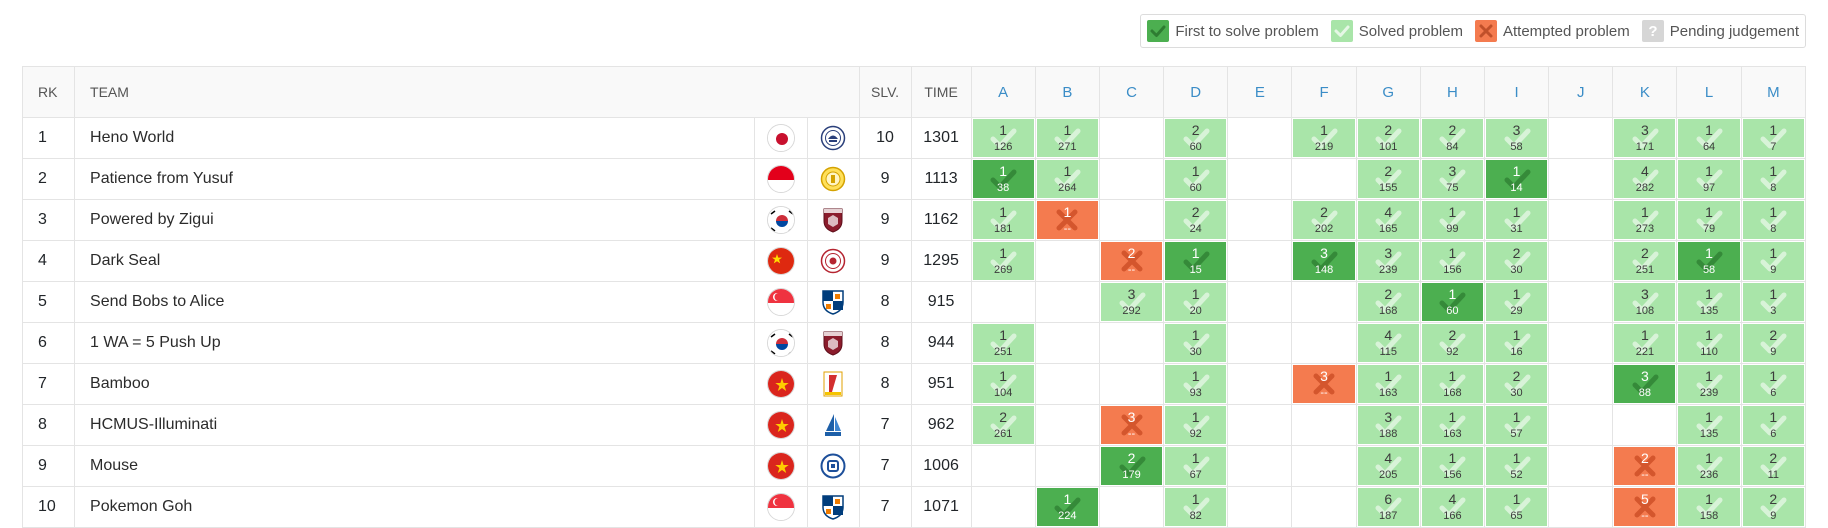 The width and height of the screenshot is (1828, 528). What do you see at coordinates (1324, 261) in the screenshot?
I see `problem-cell-f: 3 148` at bounding box center [1324, 261].